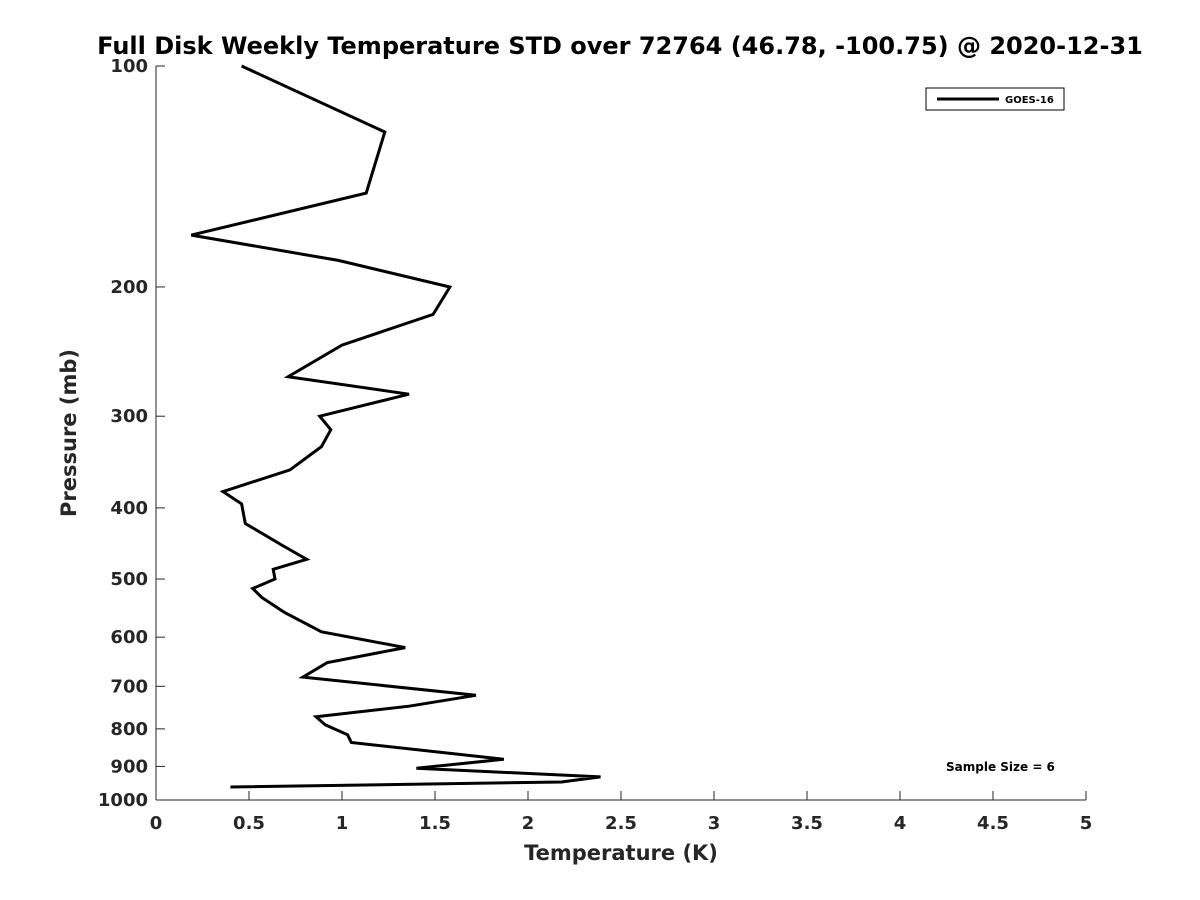 Image resolution: width=1200 pixels, height=900 pixels. Describe the element at coordinates (714, 823) in the screenshot. I see `x-tick-label: 3` at that location.